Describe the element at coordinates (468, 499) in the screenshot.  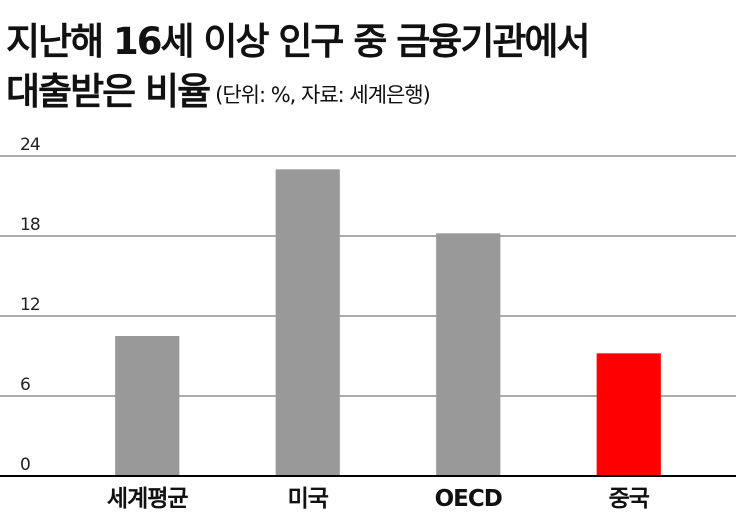
I see `x-tick-label: OECD` at that location.